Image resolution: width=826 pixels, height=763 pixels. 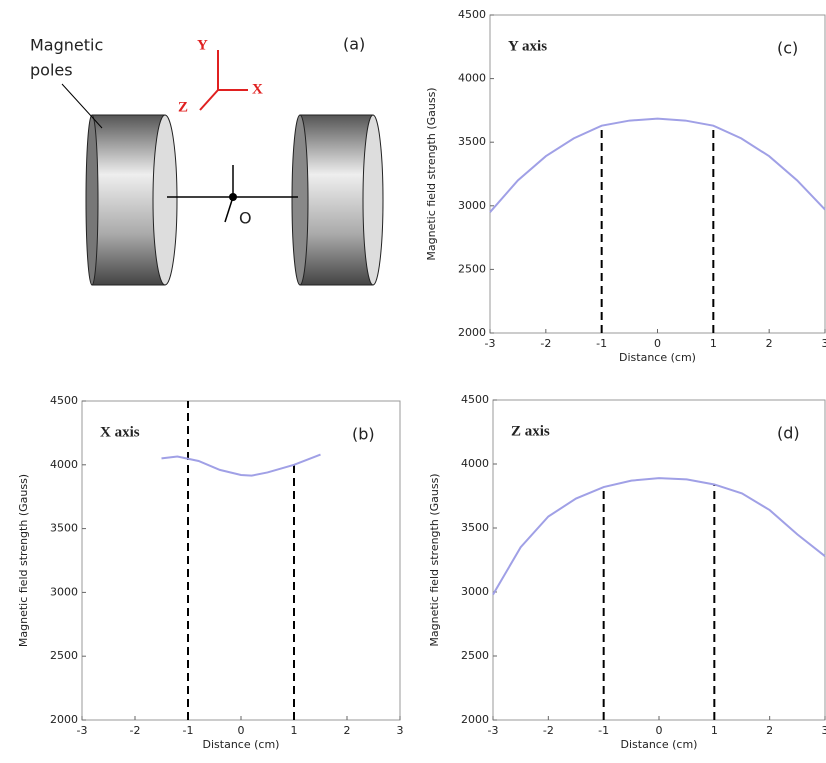 What do you see at coordinates (300, 200) in the screenshot?
I see `pole-right-back` at bounding box center [300, 200].